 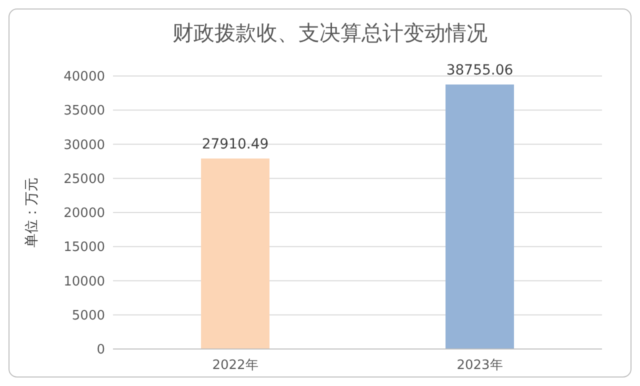 What do you see at coordinates (235, 144) in the screenshot?
I see `data-label: 27910.49` at bounding box center [235, 144].